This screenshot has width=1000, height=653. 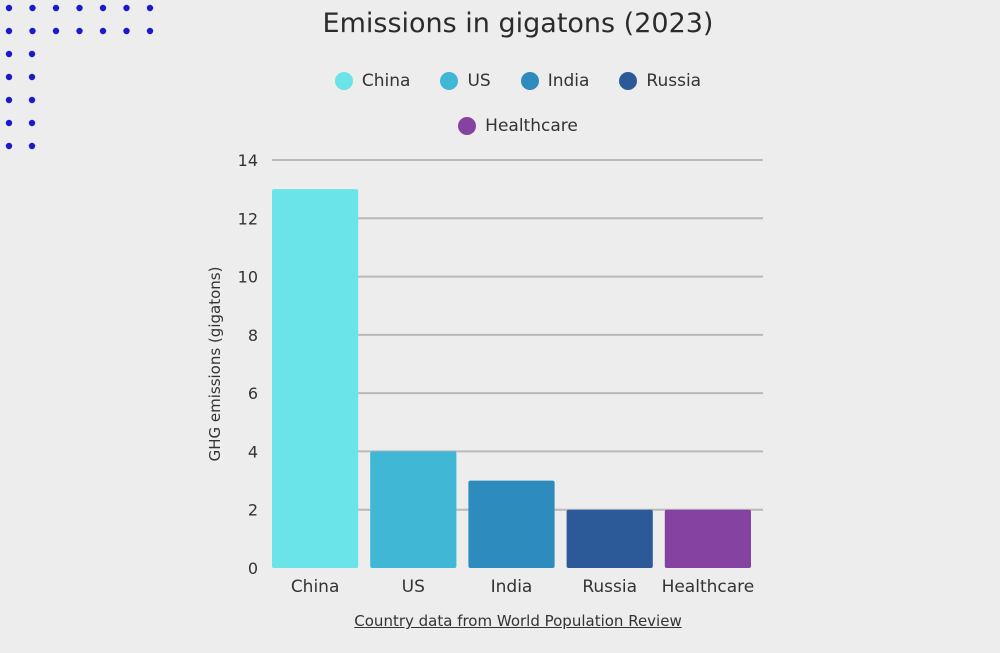 I want to click on legend-item-china: China, so click(x=372, y=81).